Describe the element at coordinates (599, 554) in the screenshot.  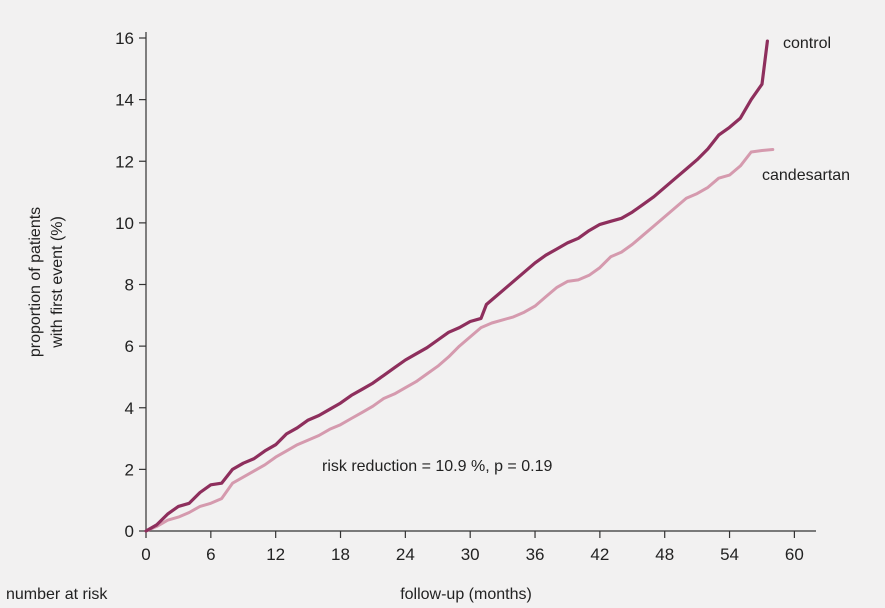
I see `x-tick-label: 42` at that location.